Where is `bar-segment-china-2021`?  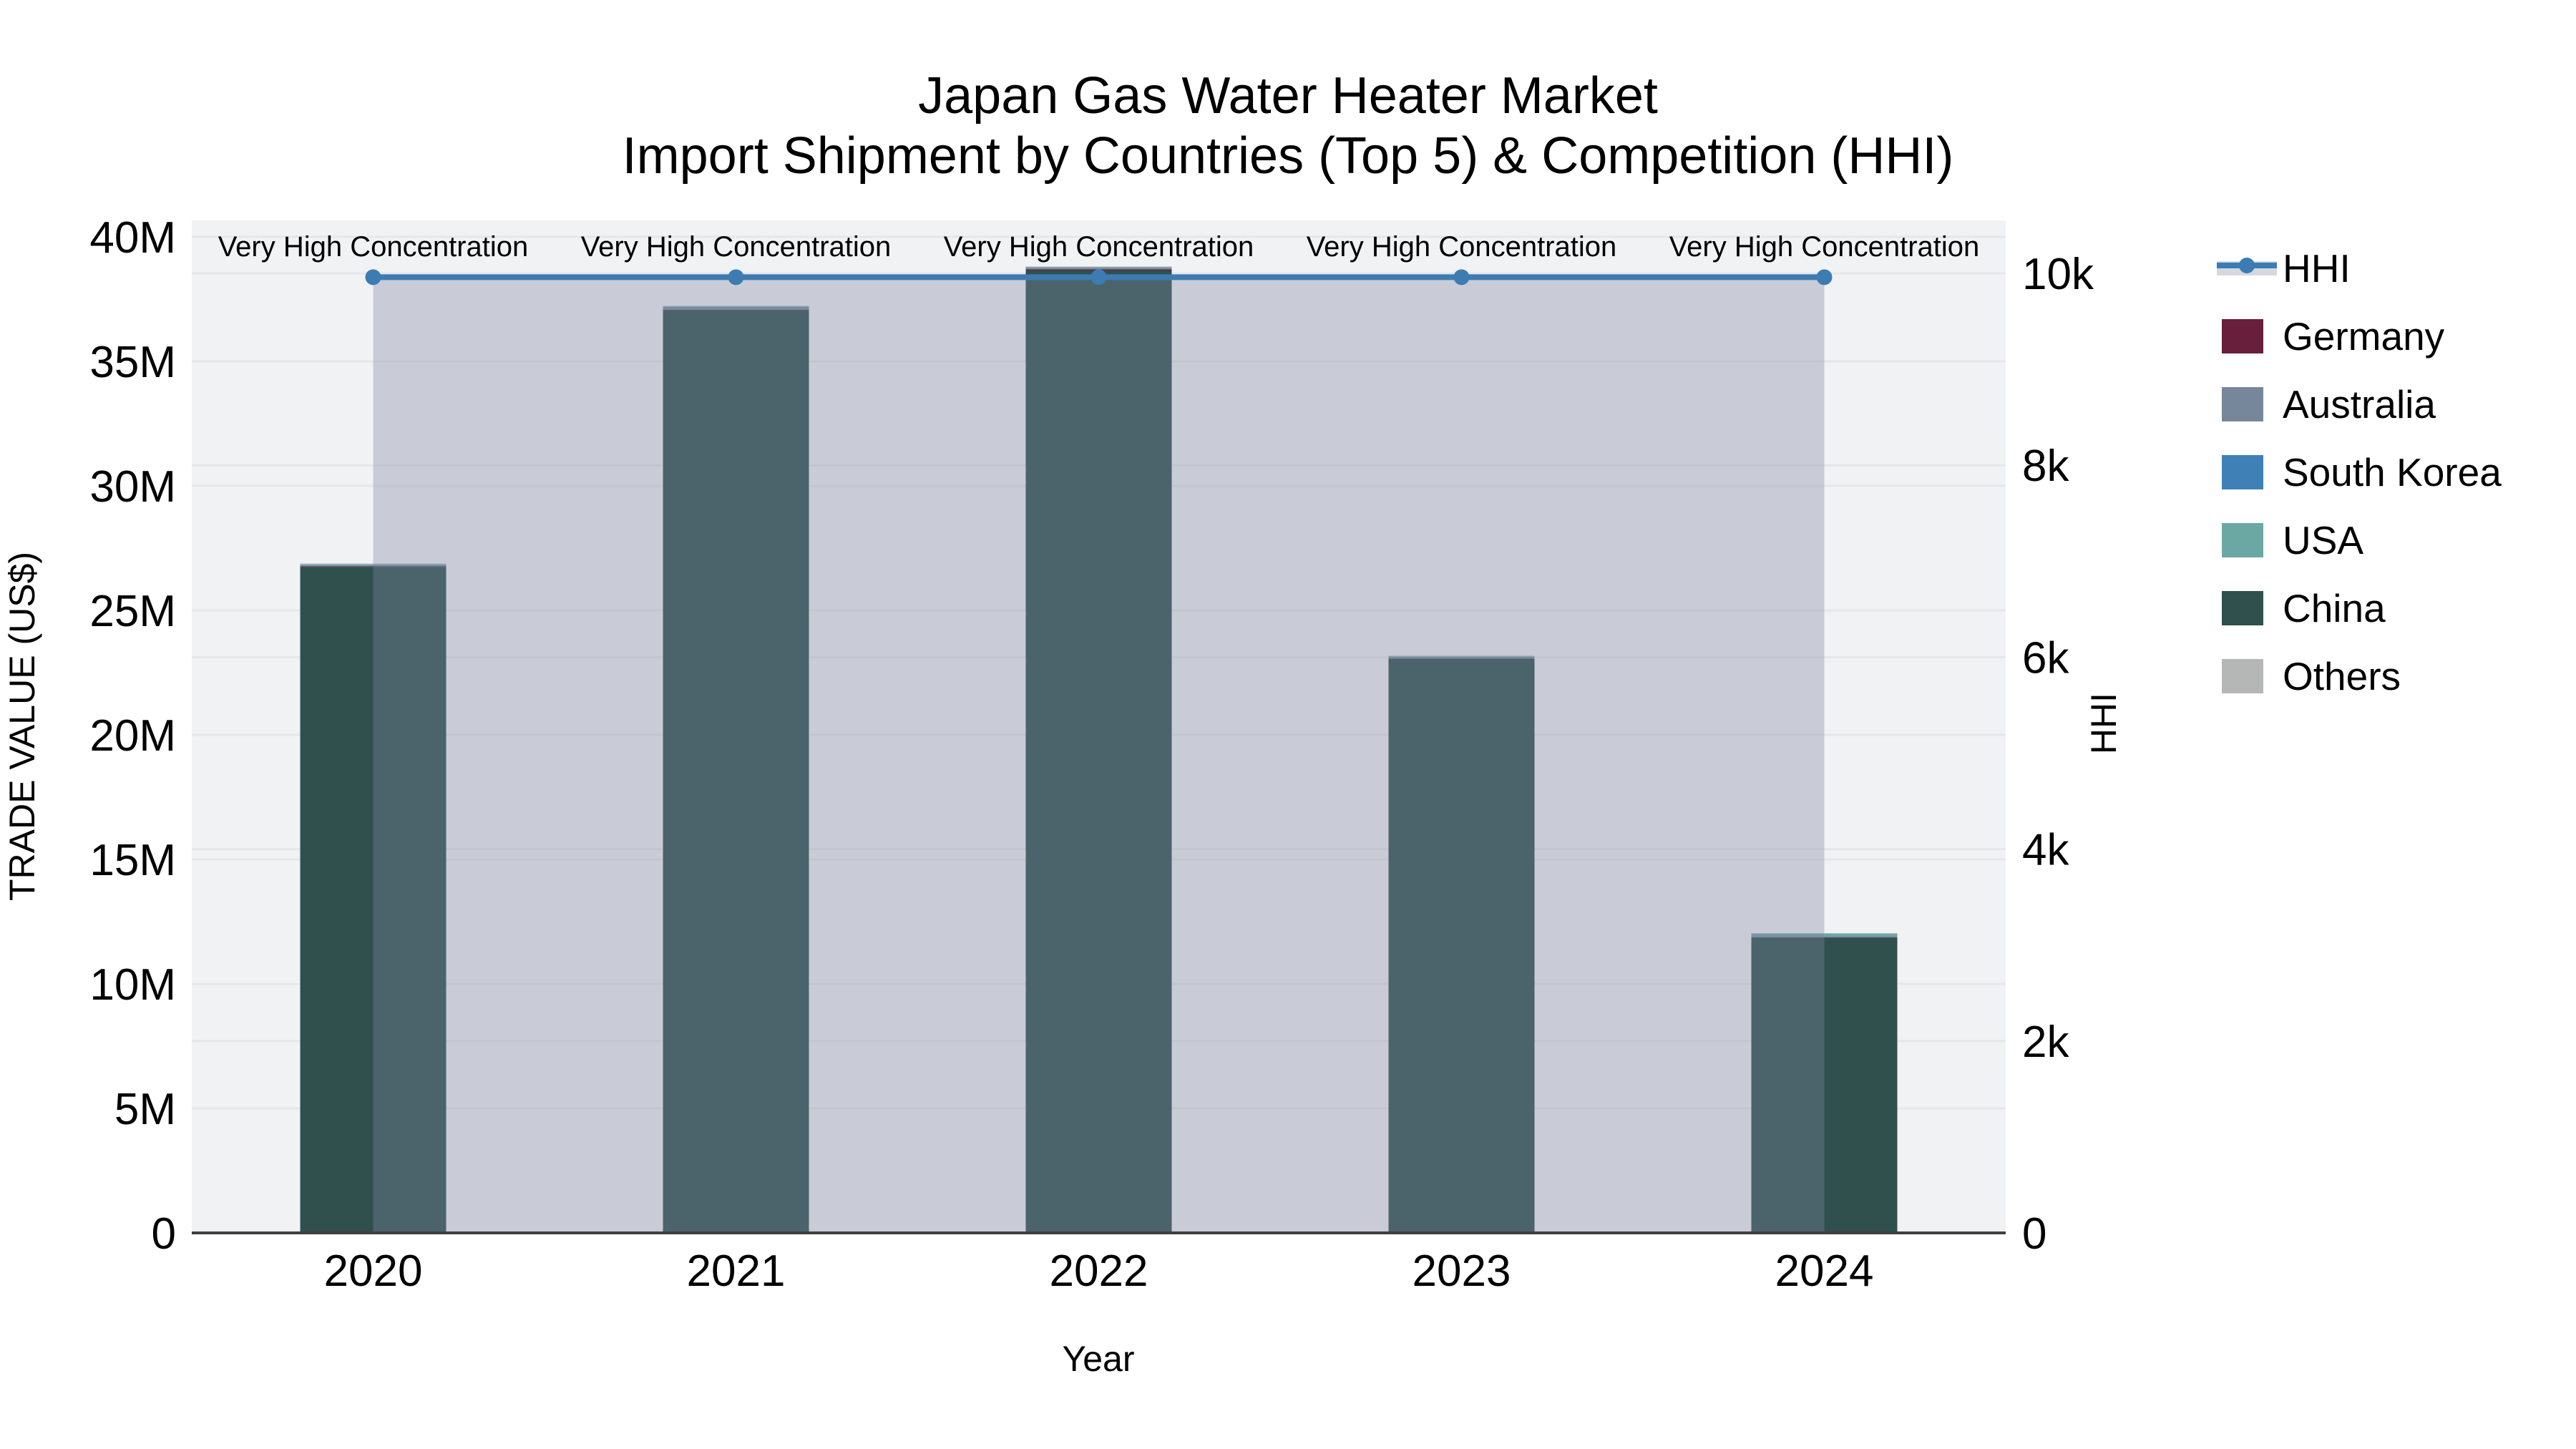
bar-segment-china-2021 is located at coordinates (736, 771).